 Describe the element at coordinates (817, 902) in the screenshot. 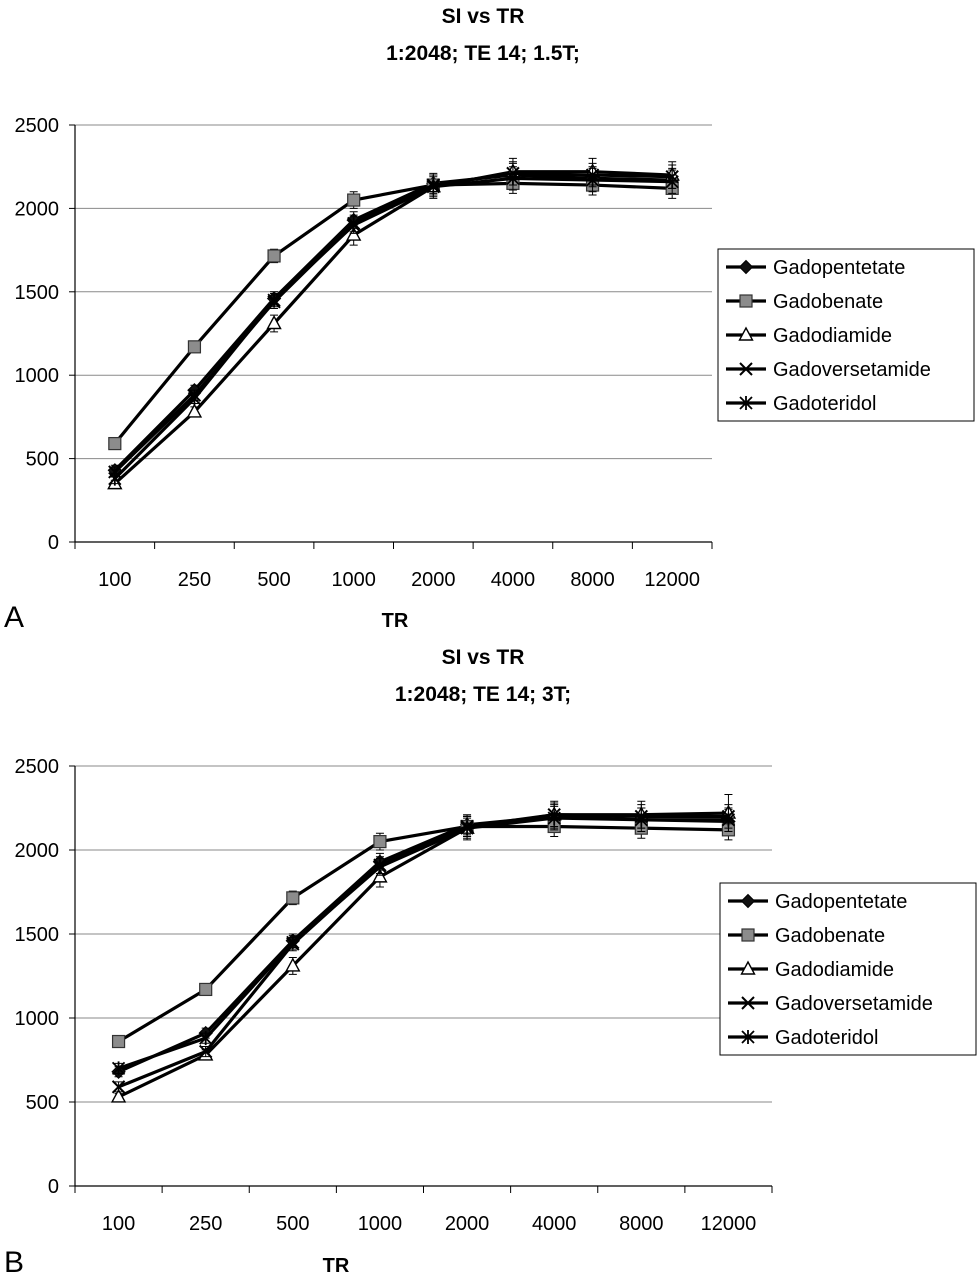

I see `legend-item: Gadopentetate` at that location.